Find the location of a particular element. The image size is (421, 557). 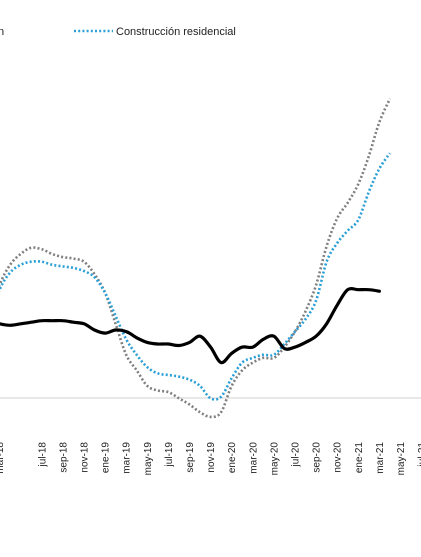

x-tick-label: jul-21 is located at coordinates (419, 455).